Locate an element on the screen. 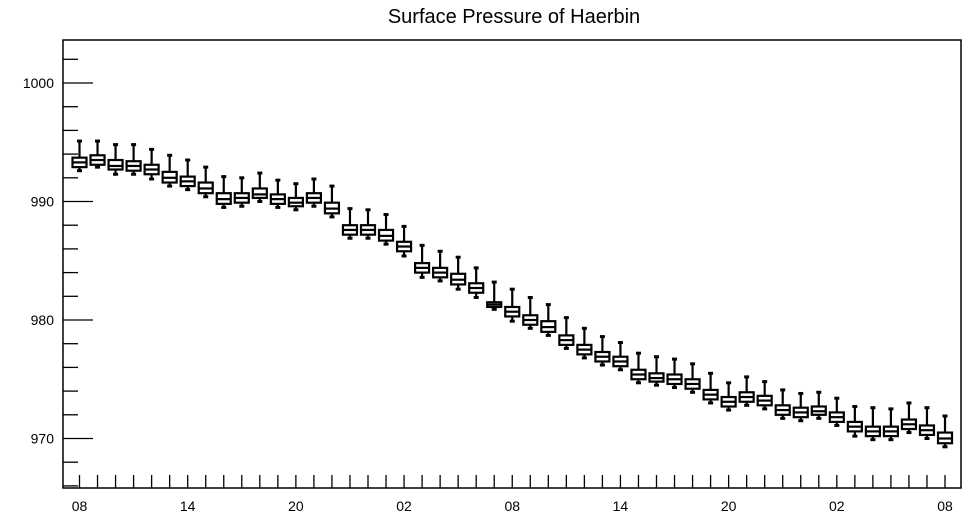 The width and height of the screenshot is (968, 518). chart-title: Surface Pressure of Haerbin is located at coordinates (514, 17).